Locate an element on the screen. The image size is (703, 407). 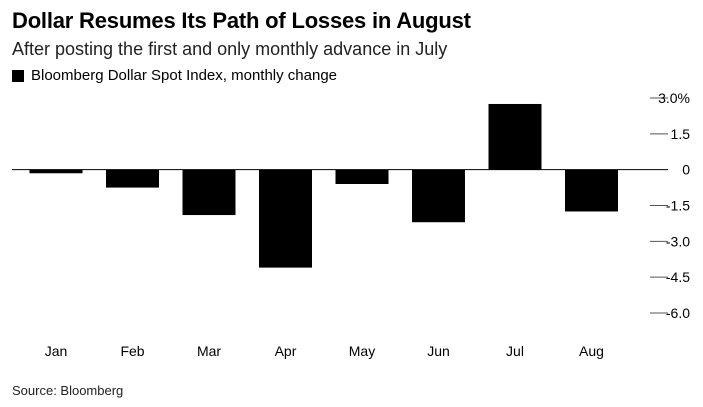
x-tick-label: May is located at coordinates (362, 351).